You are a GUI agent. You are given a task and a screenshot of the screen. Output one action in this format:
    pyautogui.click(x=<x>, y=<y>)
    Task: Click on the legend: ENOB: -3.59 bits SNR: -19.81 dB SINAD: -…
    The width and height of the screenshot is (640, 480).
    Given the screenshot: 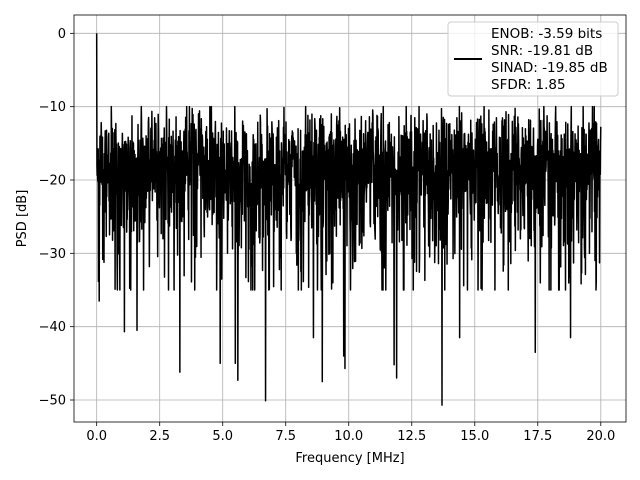 What is the action you would take?
    pyautogui.click(x=533, y=59)
    